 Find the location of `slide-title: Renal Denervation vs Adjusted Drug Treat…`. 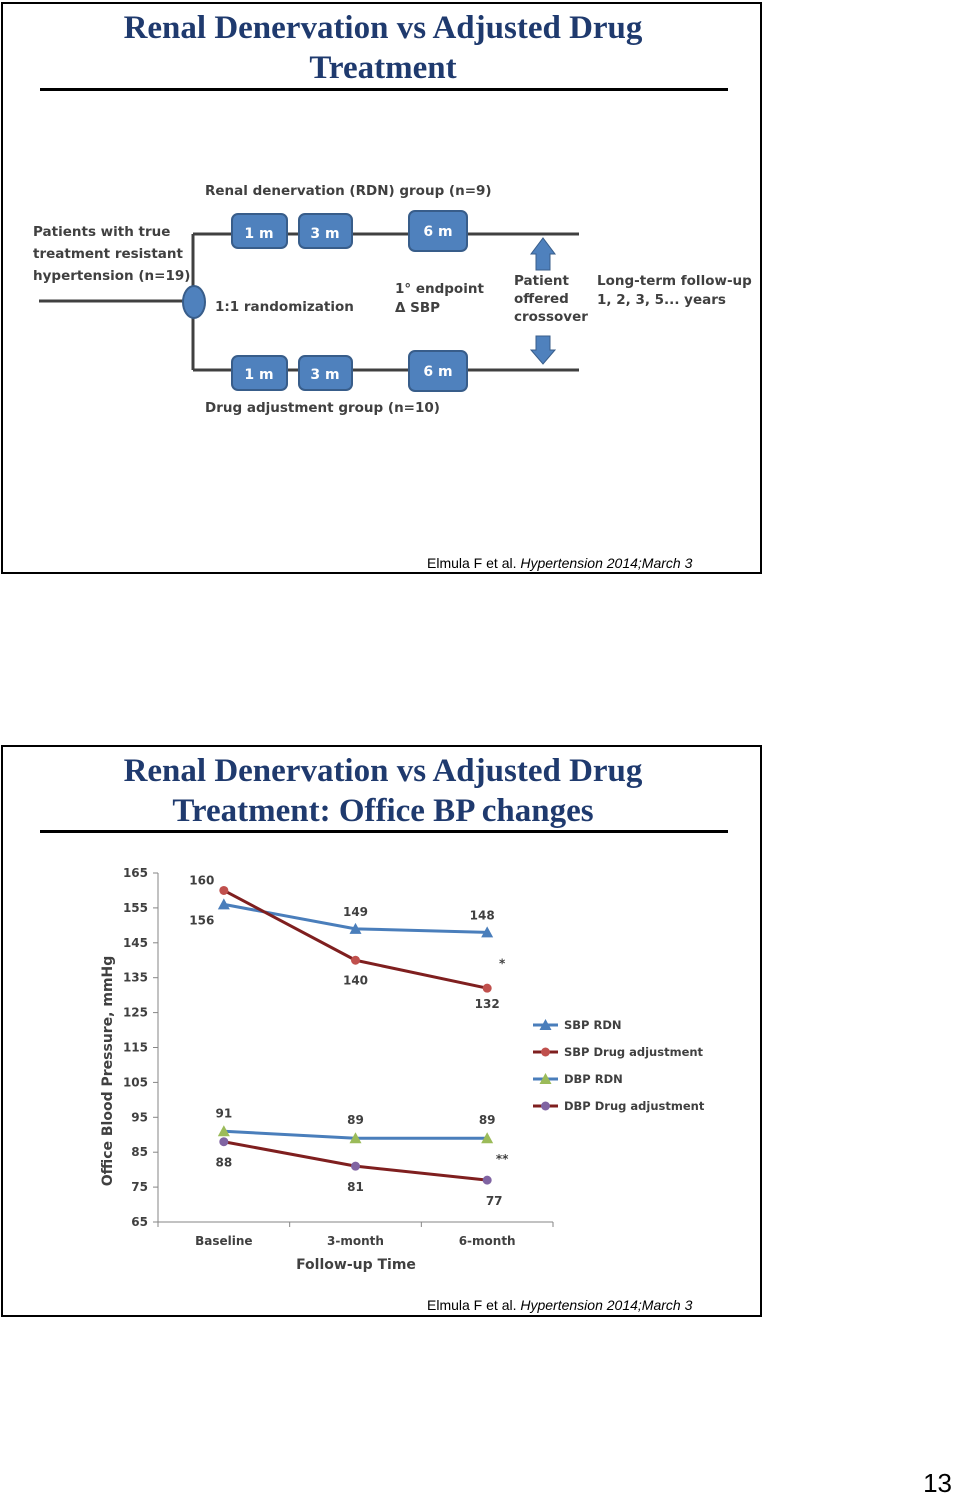

slide-title: Renal Denervation vs Adjusted Drug Treat… is located at coordinates (383, 48).